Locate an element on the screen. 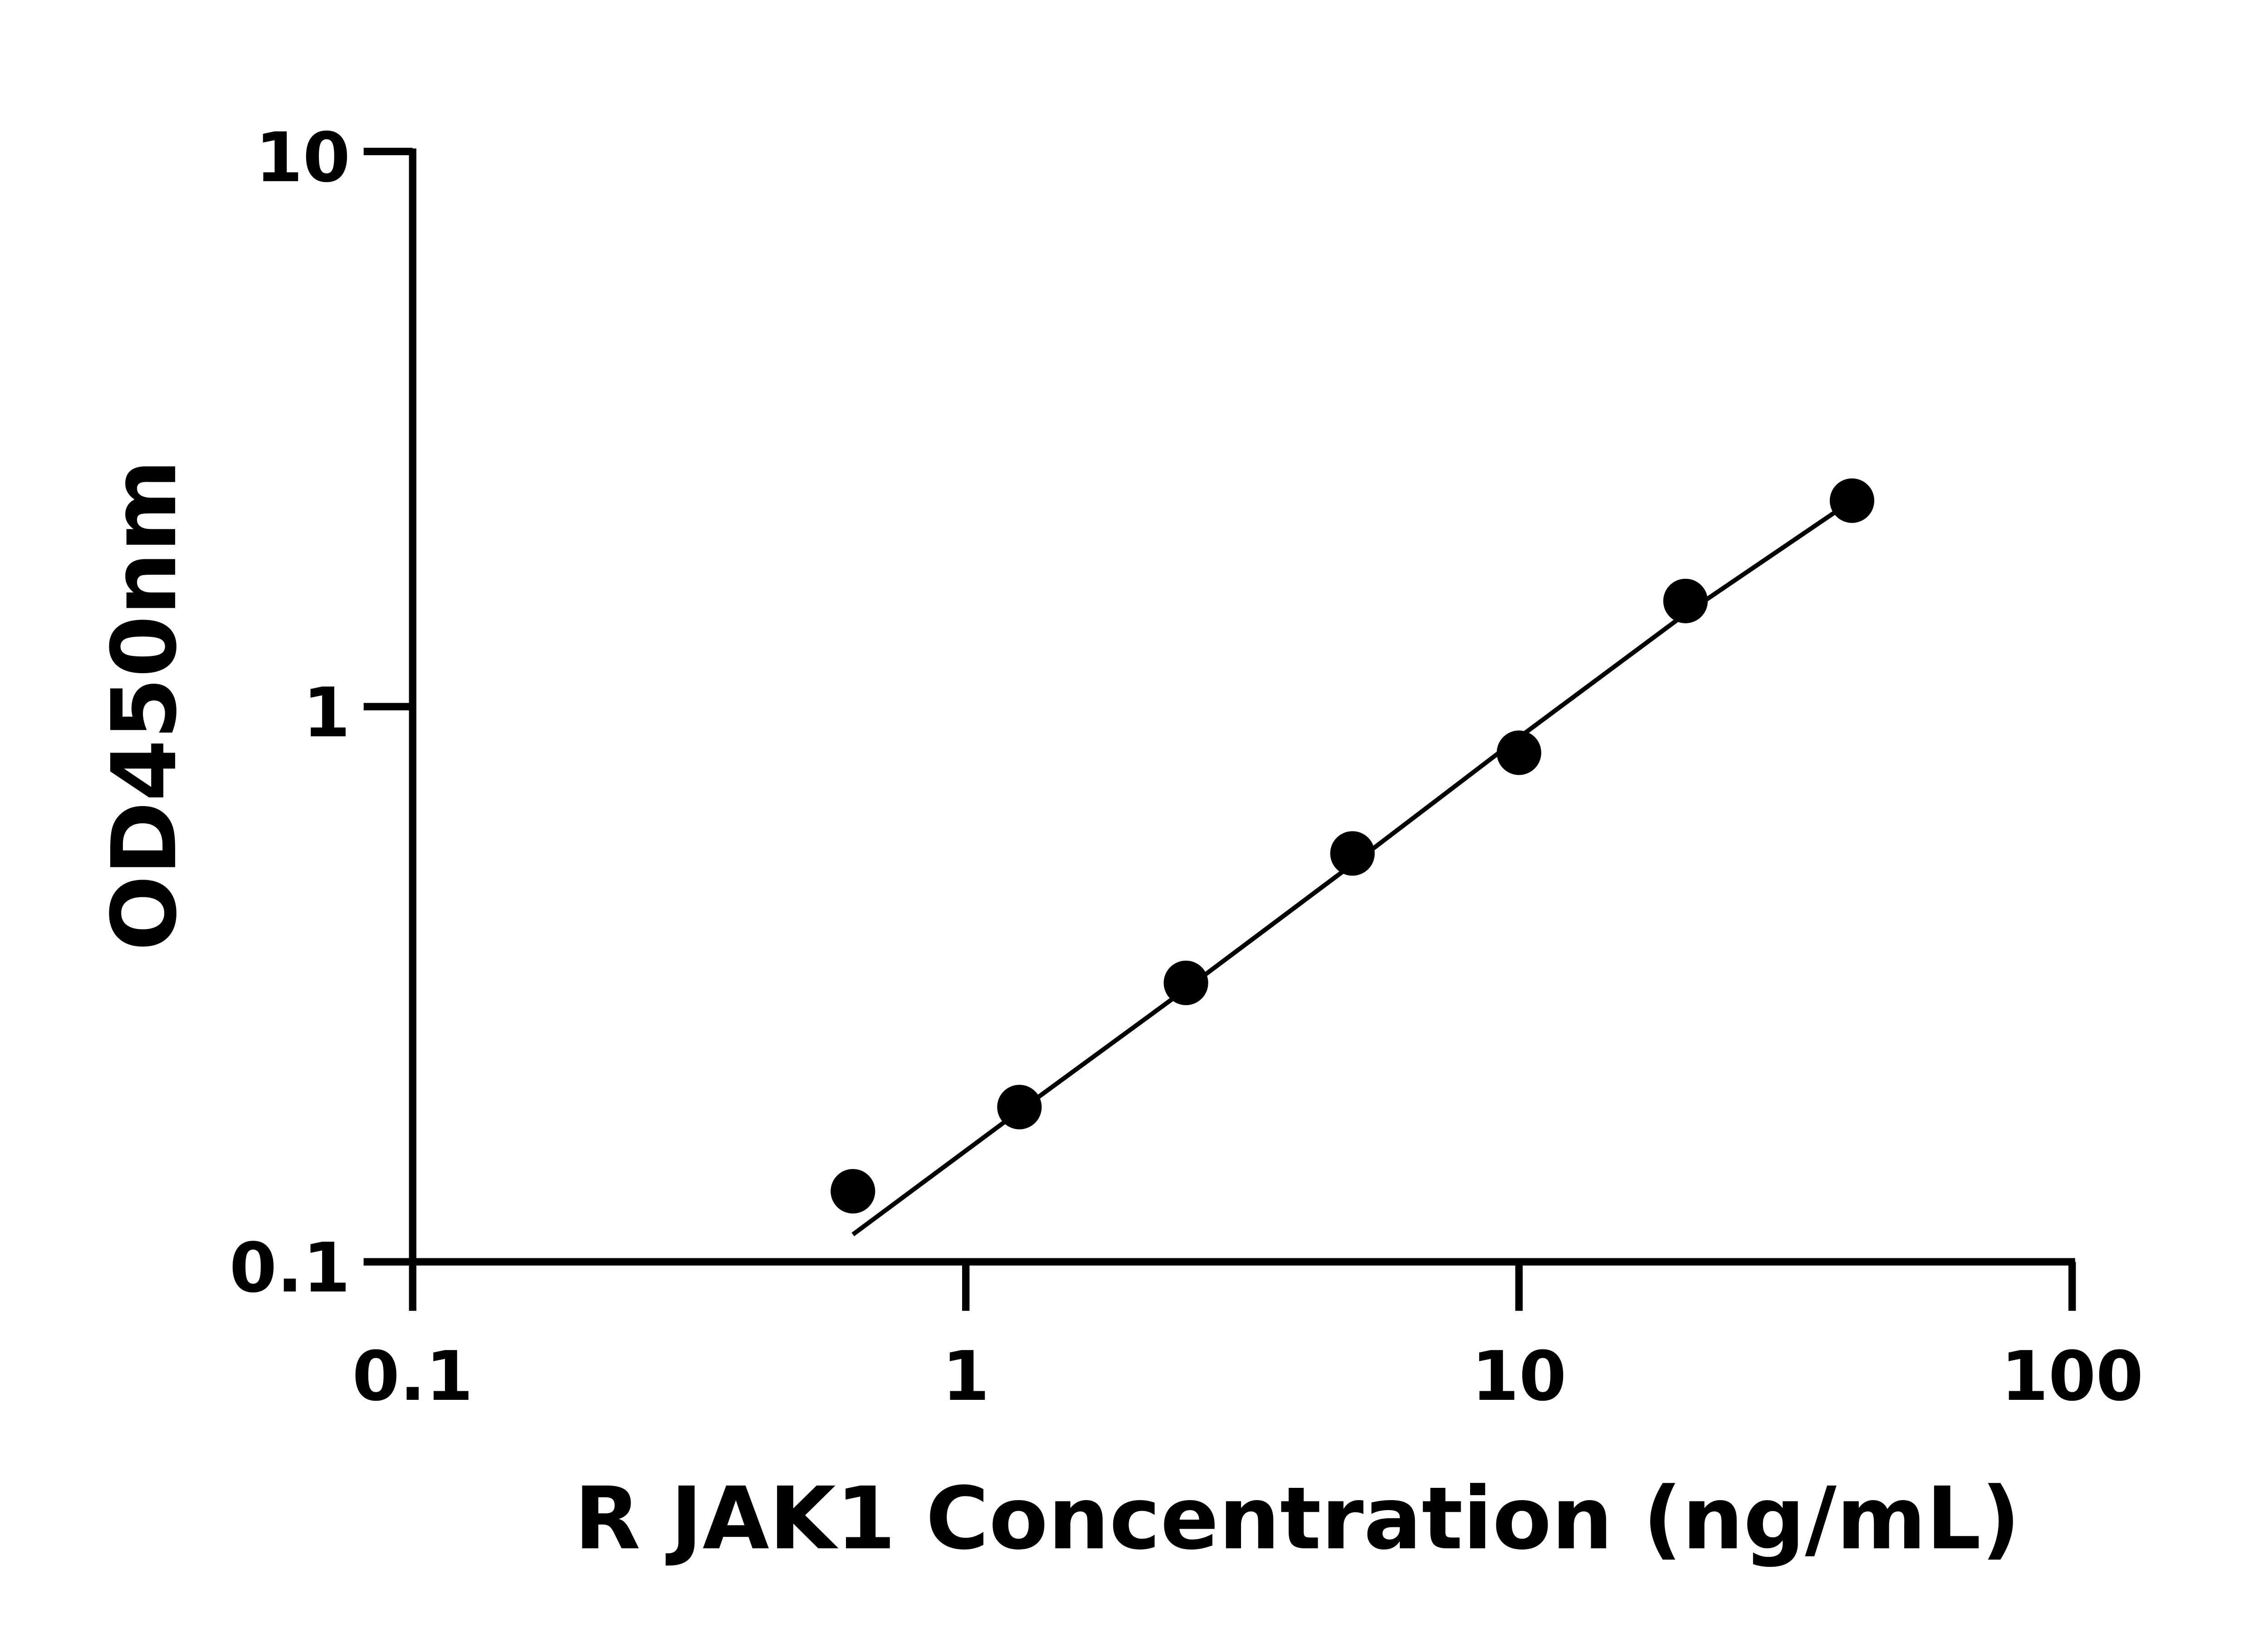  y-tick-label: 10 is located at coordinates (303, 157).